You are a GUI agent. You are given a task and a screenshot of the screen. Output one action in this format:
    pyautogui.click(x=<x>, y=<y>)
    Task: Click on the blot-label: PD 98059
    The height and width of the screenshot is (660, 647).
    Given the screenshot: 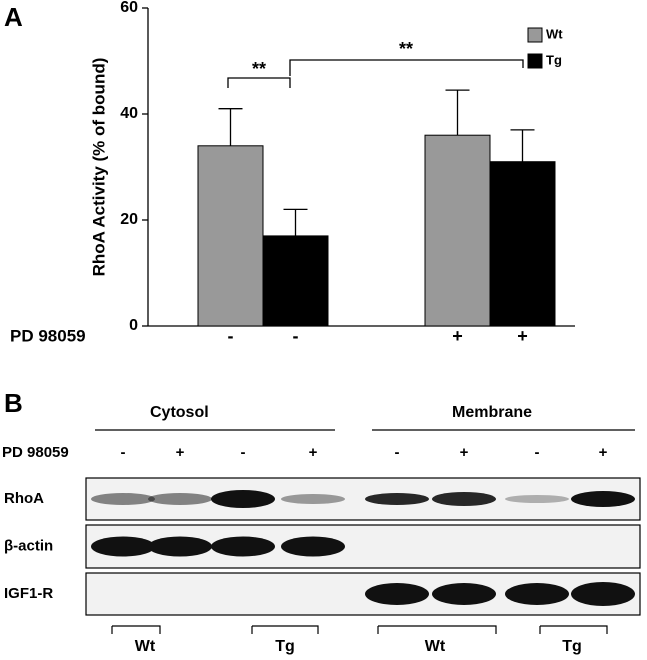 What is the action you would take?
    pyautogui.click(x=35, y=452)
    